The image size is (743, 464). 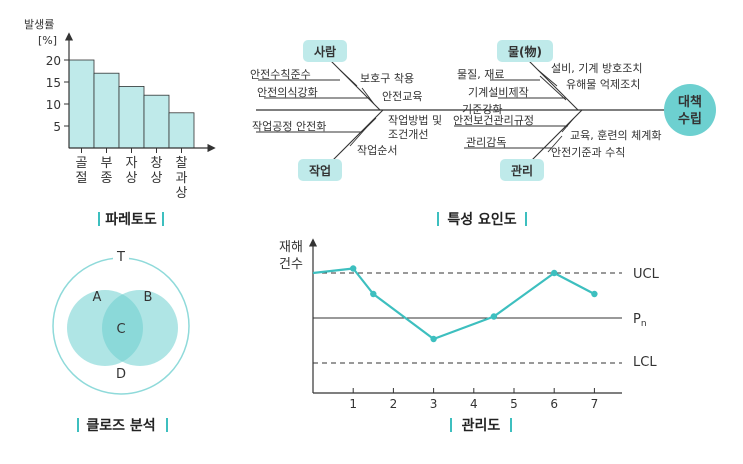 I want to click on pn-label-main: P, so click(x=637, y=319).